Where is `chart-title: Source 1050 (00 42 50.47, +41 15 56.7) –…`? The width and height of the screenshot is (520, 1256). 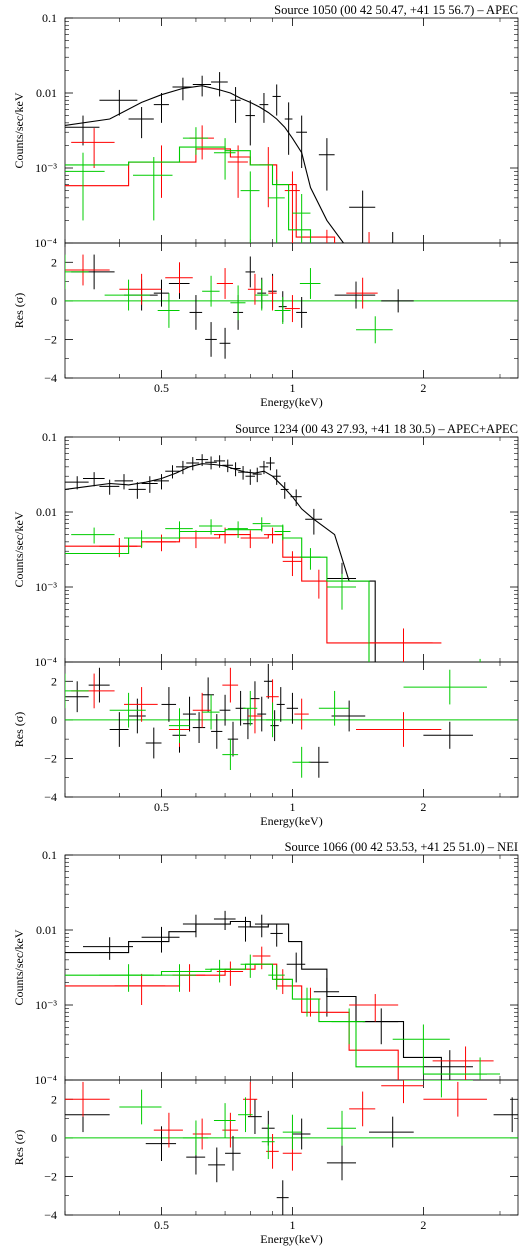 chart-title: Source 1050 (00 42 50.47, +41 15 56.7) –… is located at coordinates (396, 10).